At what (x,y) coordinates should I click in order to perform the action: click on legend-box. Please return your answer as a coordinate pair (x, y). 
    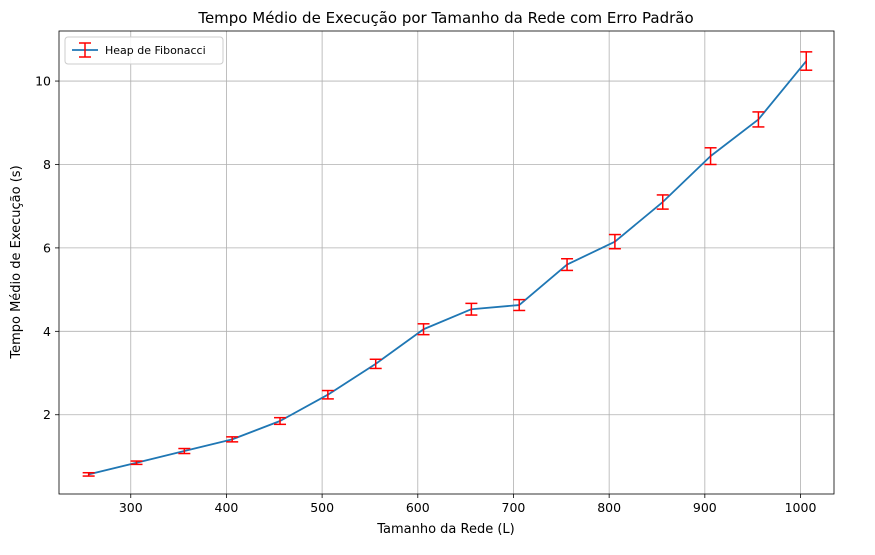
    Looking at the image, I should click on (144, 50).